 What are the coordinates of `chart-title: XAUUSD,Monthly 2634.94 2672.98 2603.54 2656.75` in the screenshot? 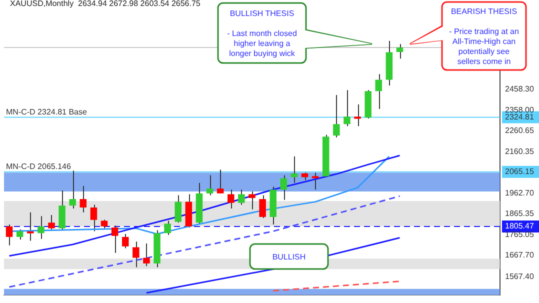 It's located at (105, 4).